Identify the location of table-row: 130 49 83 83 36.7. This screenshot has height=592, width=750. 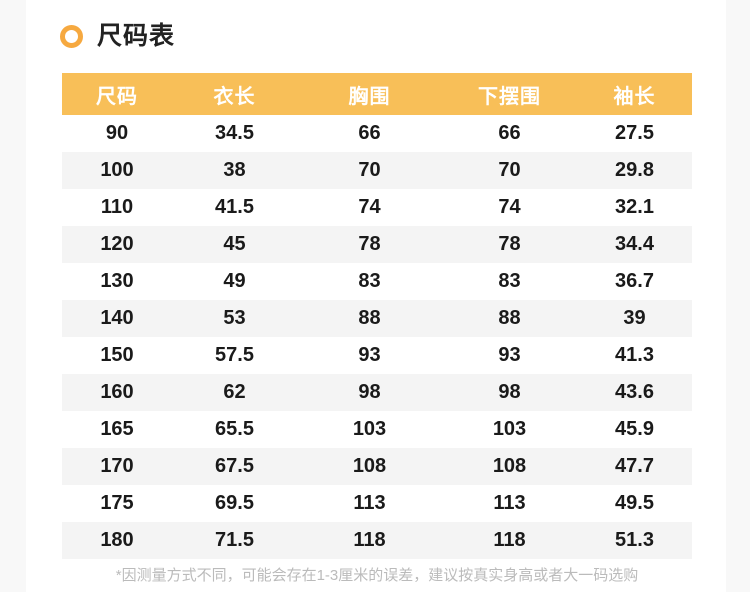
(377, 281).